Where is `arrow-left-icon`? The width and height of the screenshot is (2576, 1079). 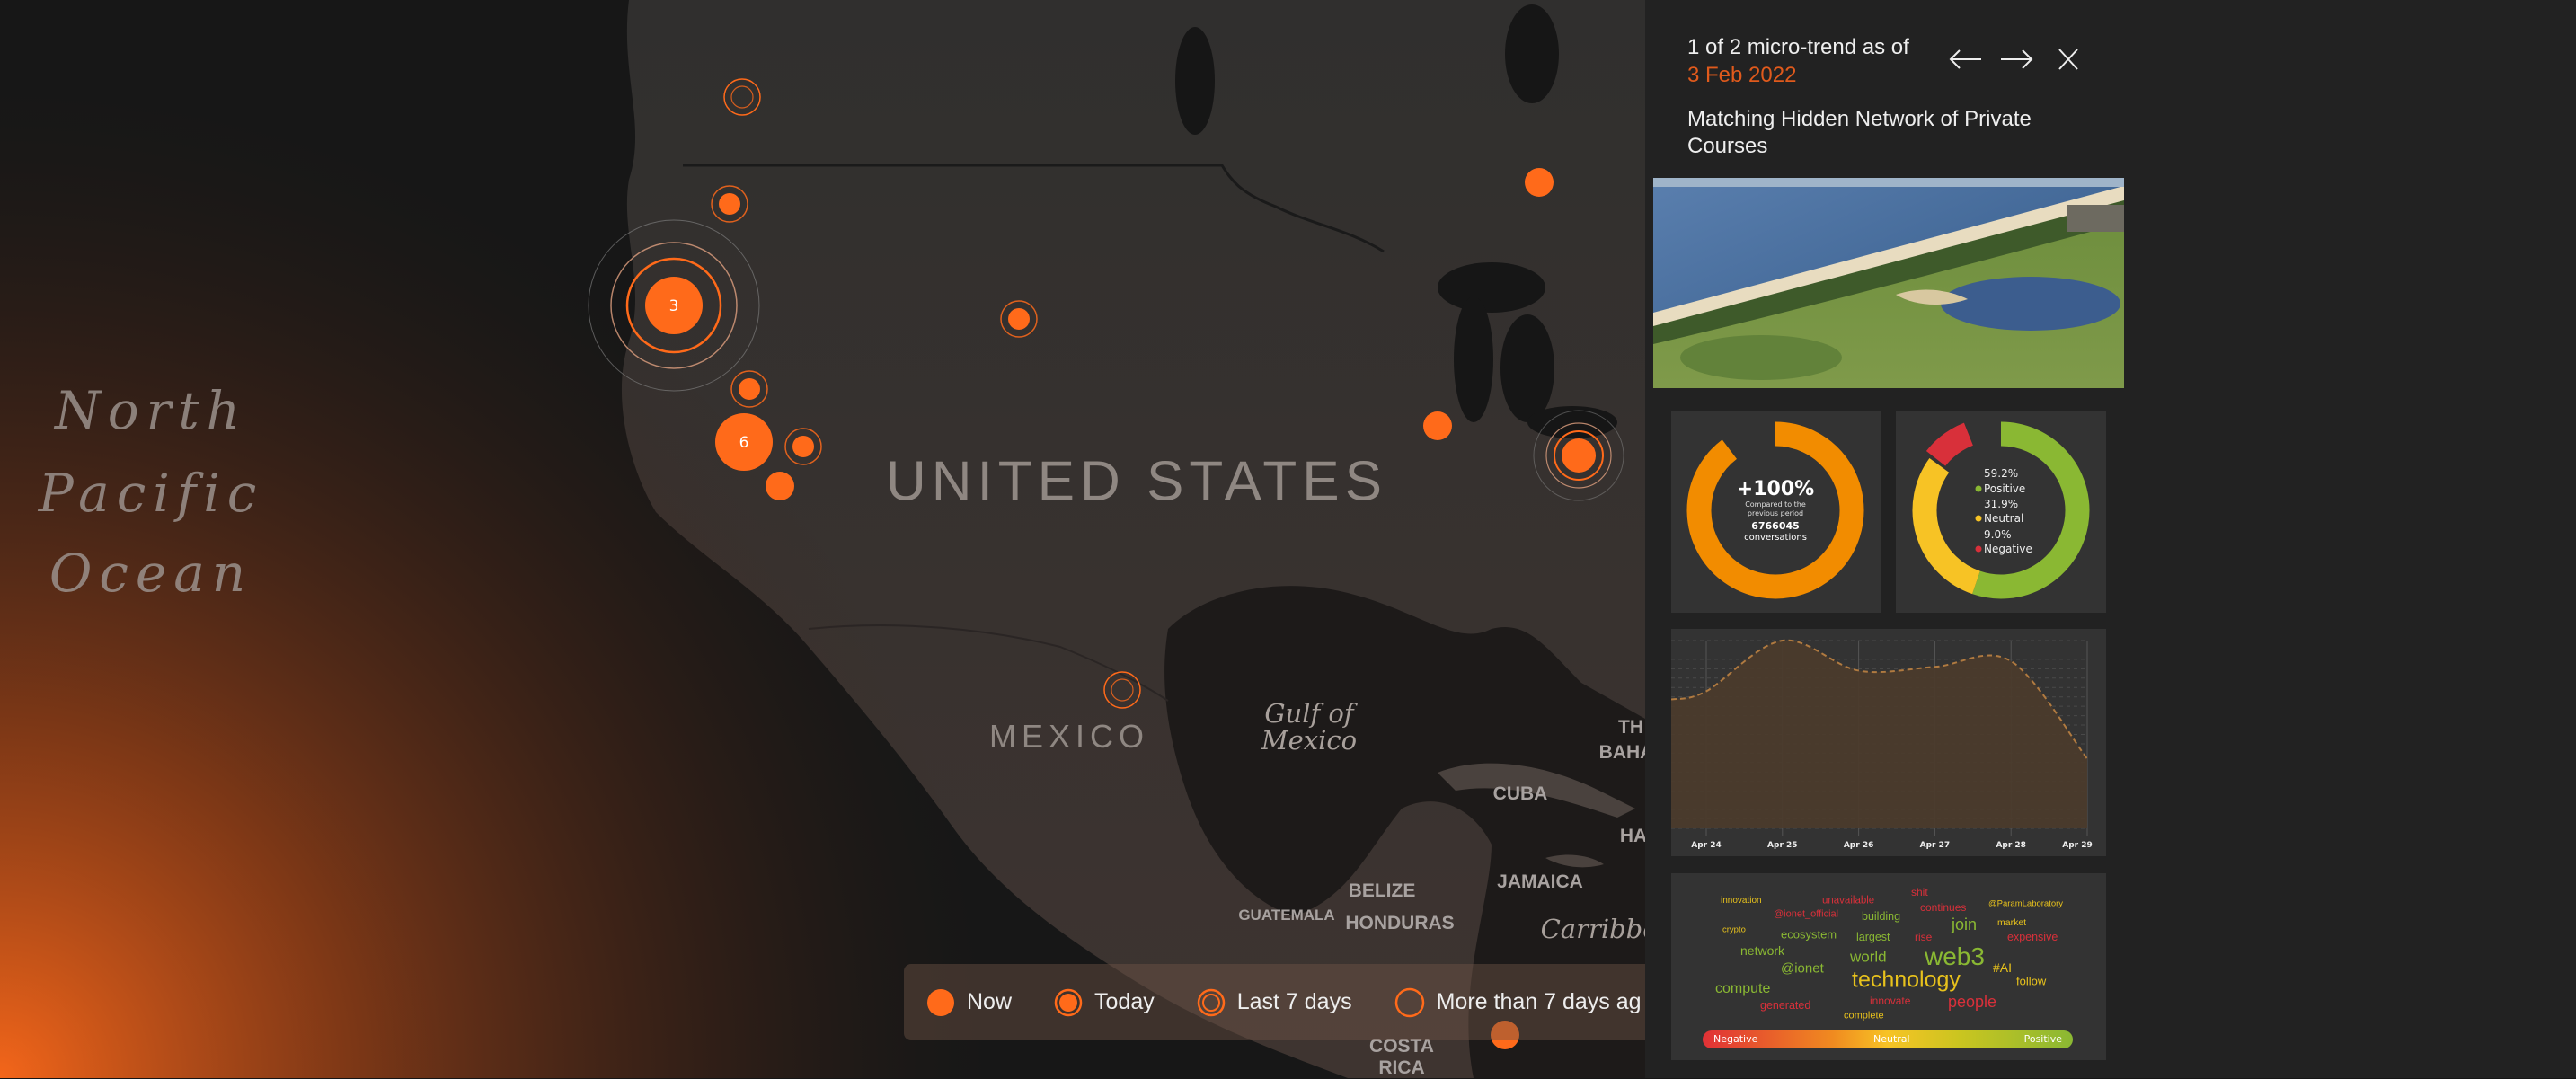 arrow-left-icon is located at coordinates (1965, 59).